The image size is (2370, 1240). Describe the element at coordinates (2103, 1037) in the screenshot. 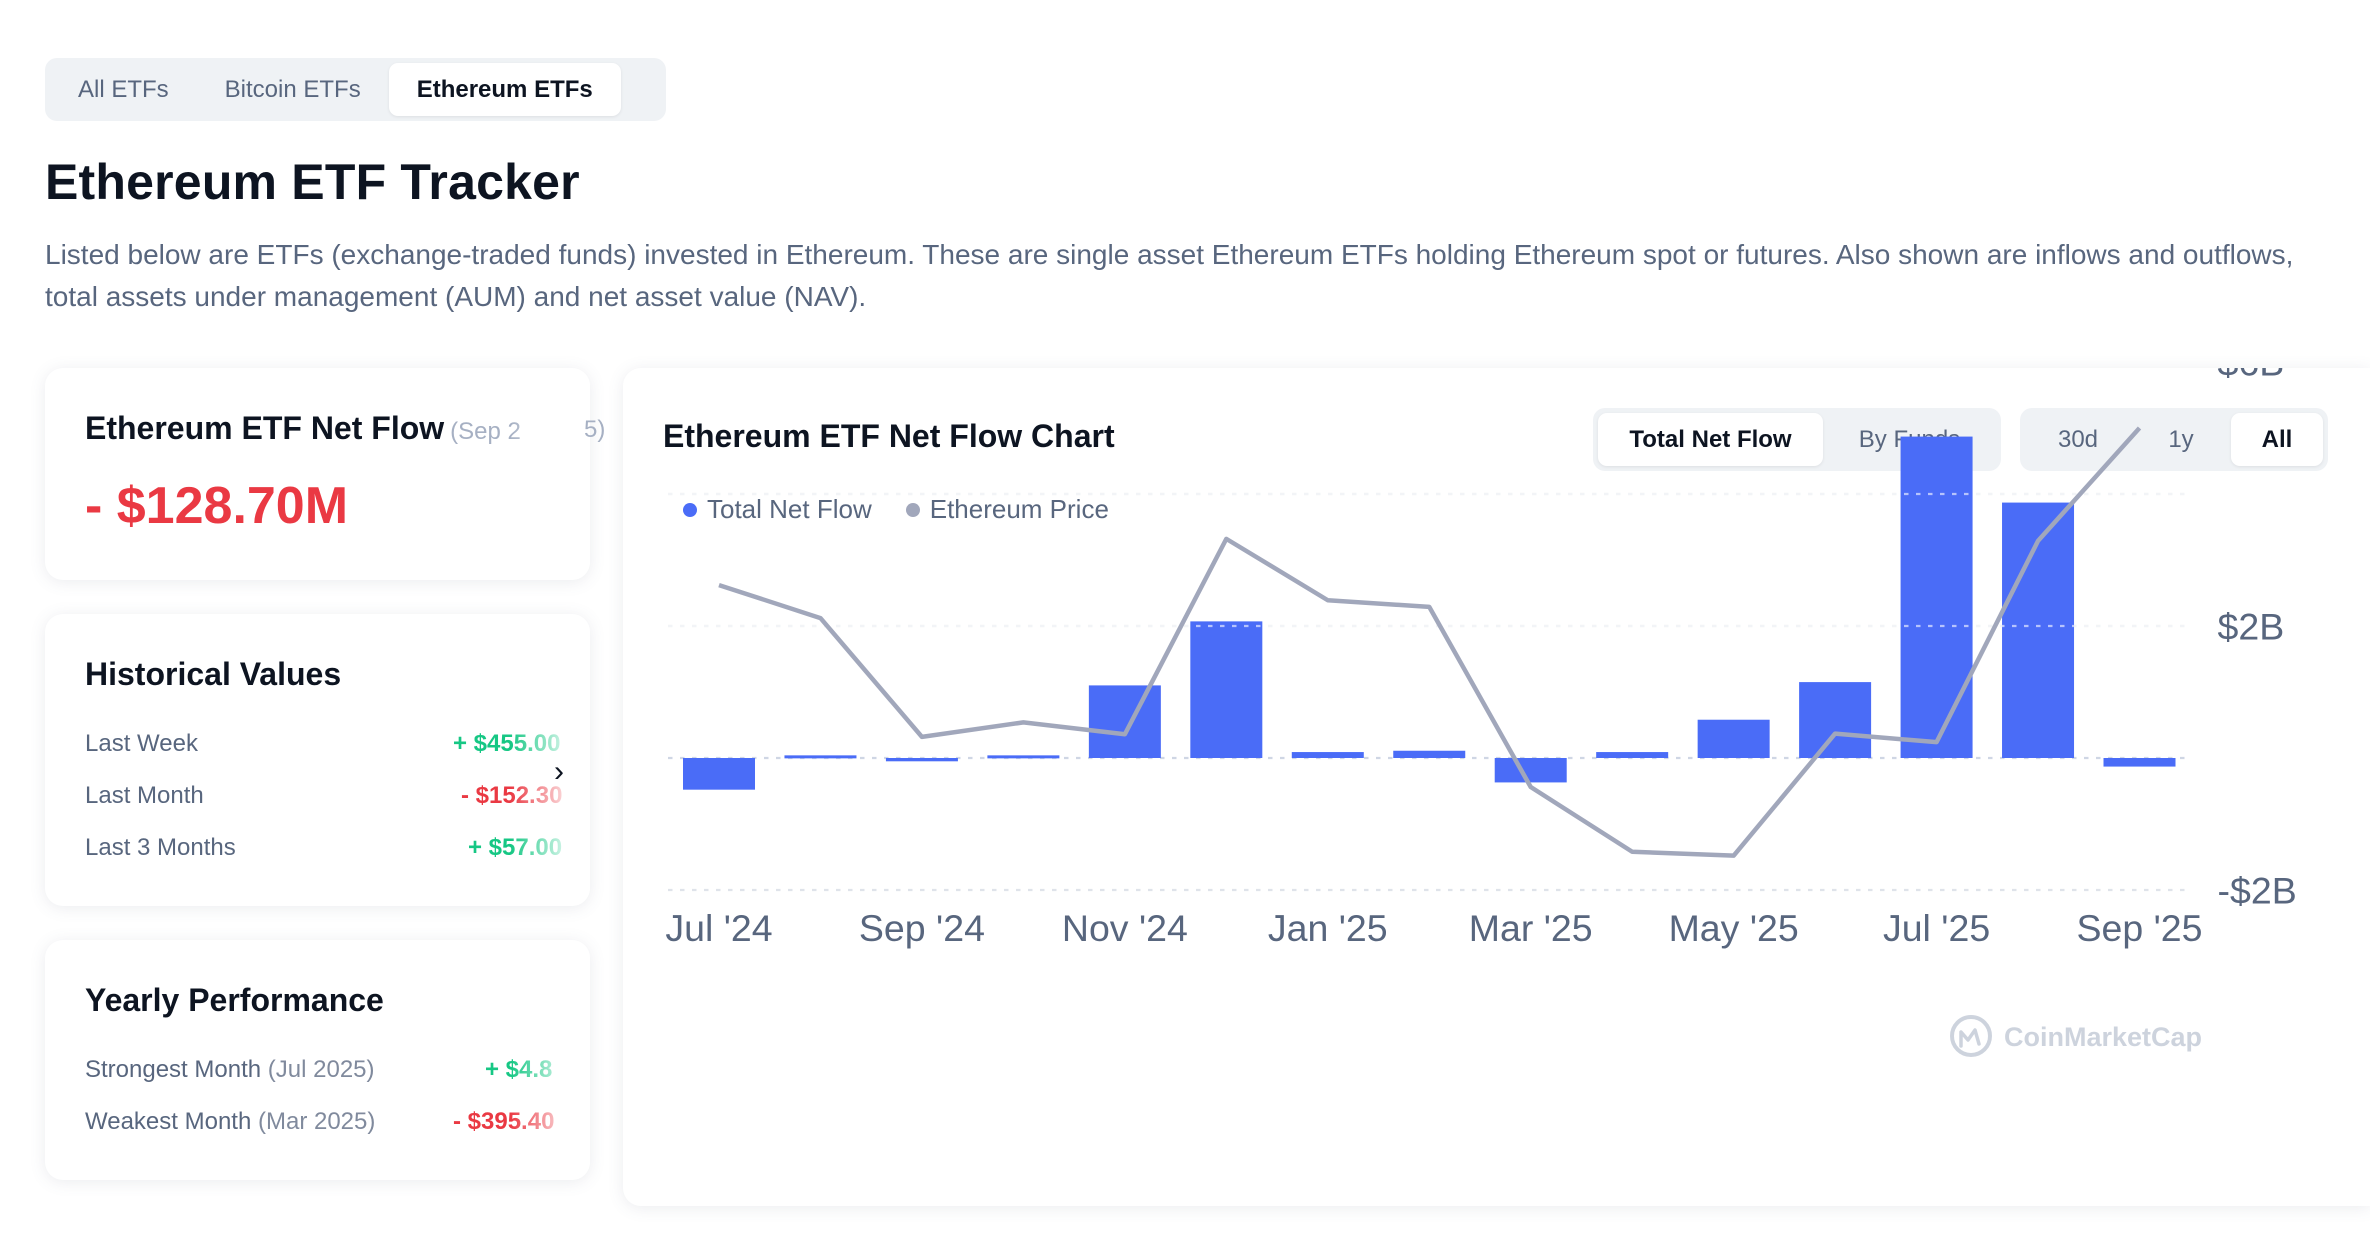

I see `watermark-text: CoinMarketCap` at that location.